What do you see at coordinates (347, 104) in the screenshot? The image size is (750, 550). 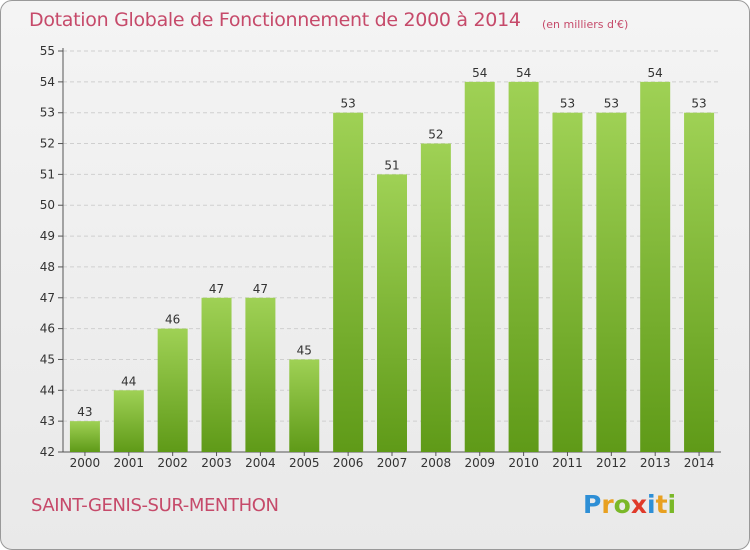 I see `value-label-2006: 53` at bounding box center [347, 104].